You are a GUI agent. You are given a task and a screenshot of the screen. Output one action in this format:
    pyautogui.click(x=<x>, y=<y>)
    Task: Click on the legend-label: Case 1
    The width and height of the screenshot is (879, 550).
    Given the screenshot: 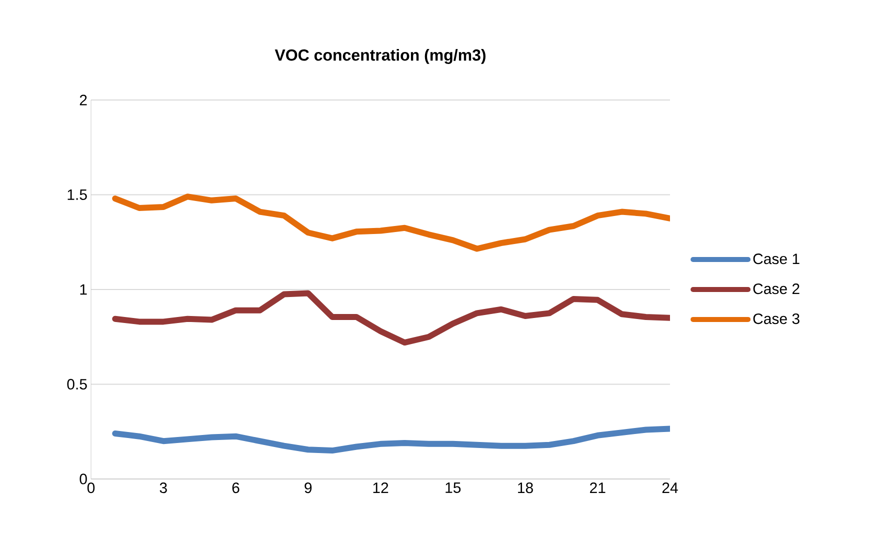 What is the action you would take?
    pyautogui.click(x=776, y=259)
    